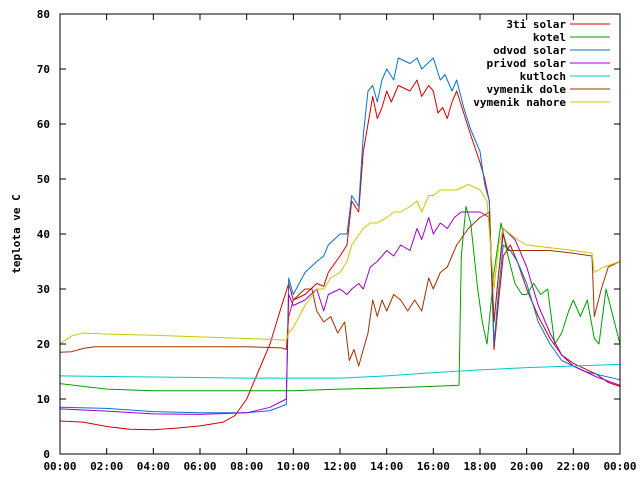 The image size is (640, 480). I want to click on x-tick-label: 04:00, so click(153, 466).